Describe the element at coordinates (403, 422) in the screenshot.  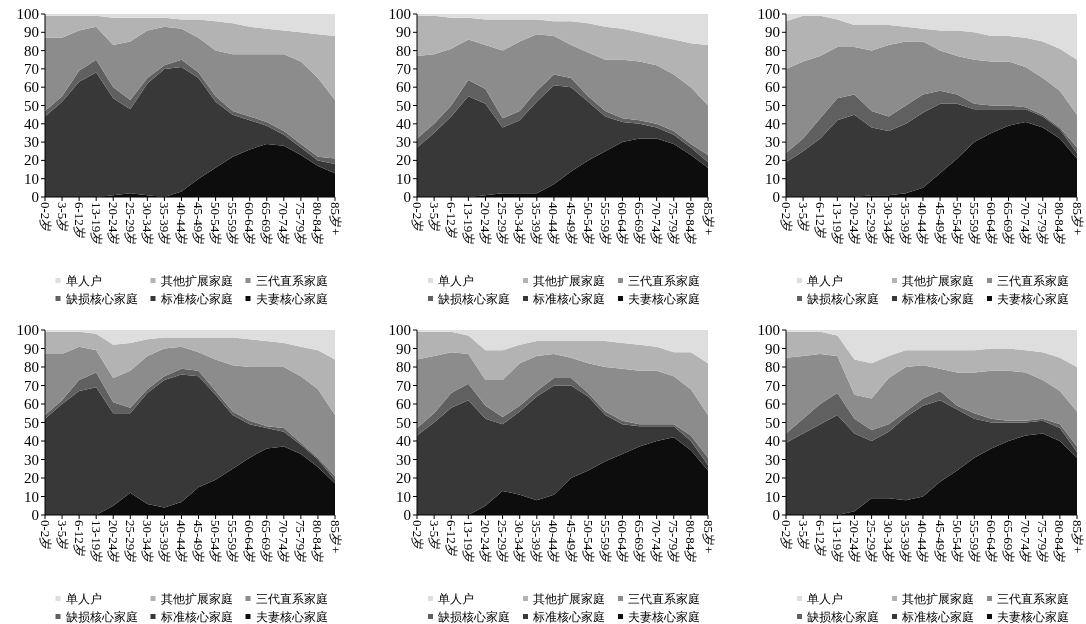
I see `y-tick-label: 50` at that location.